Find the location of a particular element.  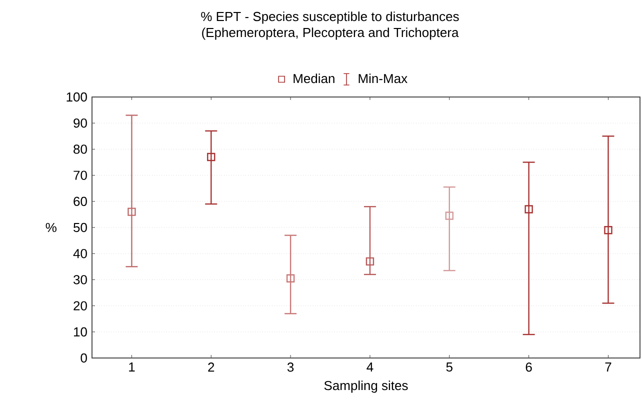

y-tick-label: 100 is located at coordinates (76, 97).